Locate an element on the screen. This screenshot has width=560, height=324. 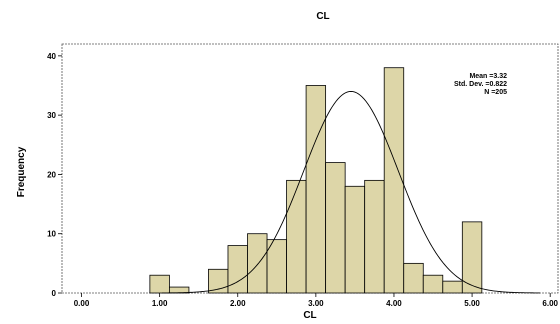
x-tick-label-4: 4.00 is located at coordinates (394, 303).